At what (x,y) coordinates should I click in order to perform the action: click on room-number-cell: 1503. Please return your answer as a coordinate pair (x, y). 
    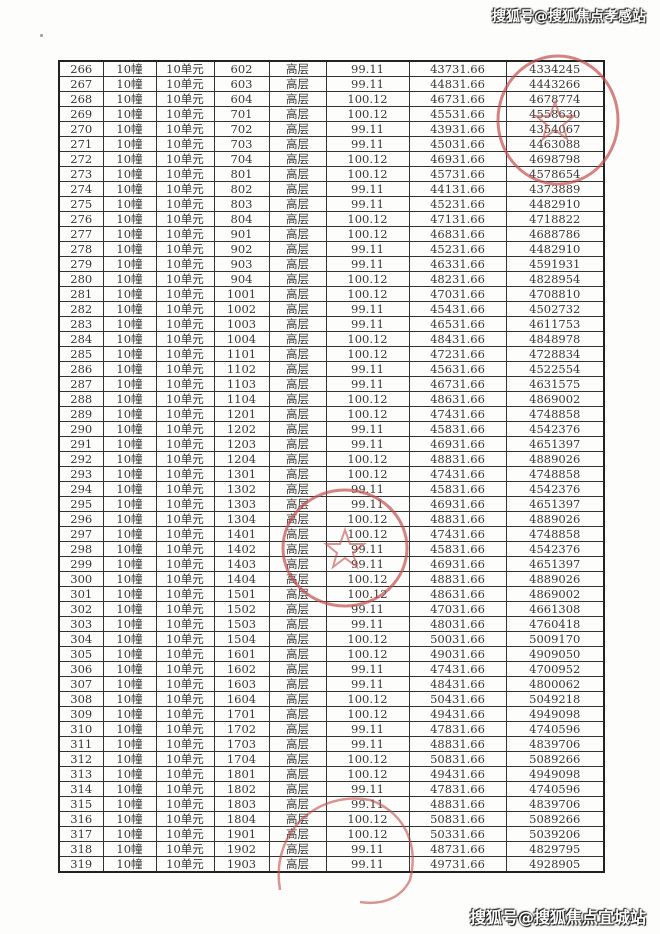
    Looking at the image, I should click on (241, 624).